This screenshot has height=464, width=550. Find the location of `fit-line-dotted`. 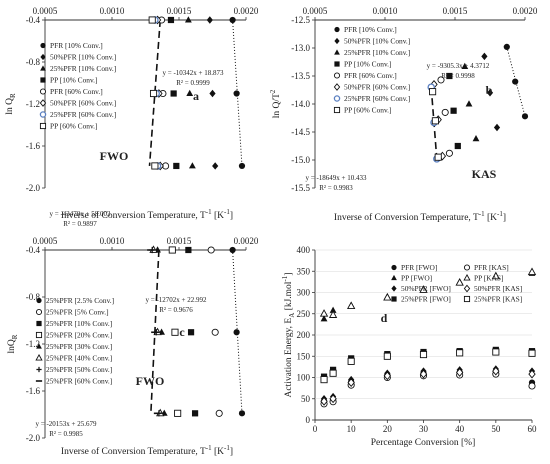

fit-line-dotted is located at coordinates (237, 92).